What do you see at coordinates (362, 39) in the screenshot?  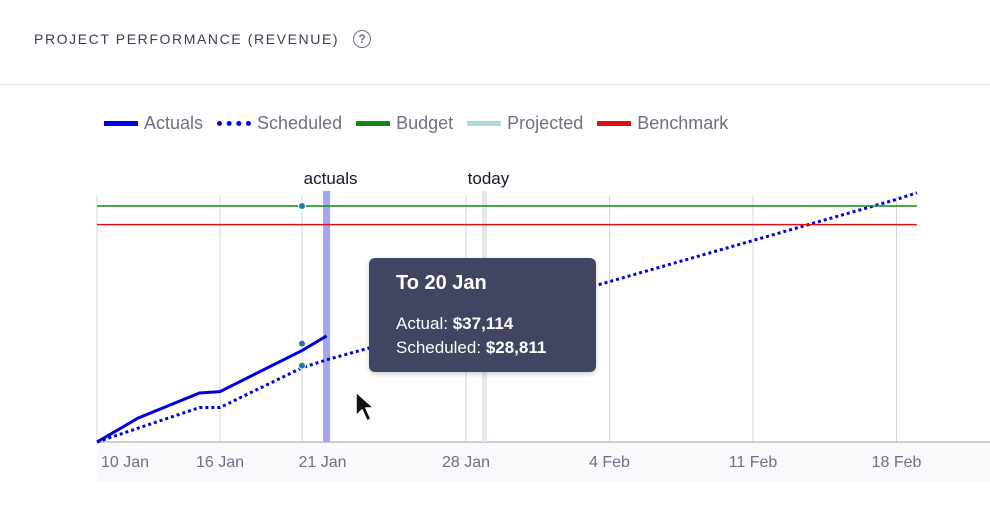 I see `help-icon: ?` at bounding box center [362, 39].